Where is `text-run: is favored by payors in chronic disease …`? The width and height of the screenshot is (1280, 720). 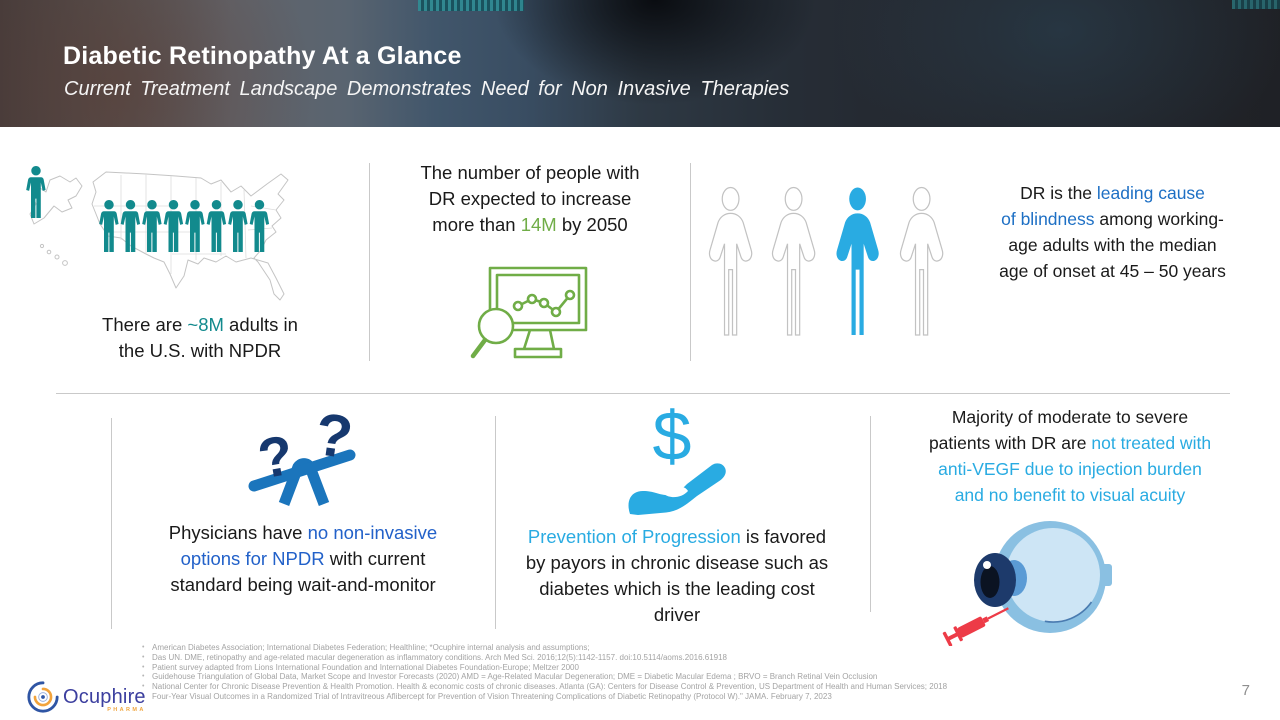
text-run: is favored by payors in chronic disease … is located at coordinates (677, 575).